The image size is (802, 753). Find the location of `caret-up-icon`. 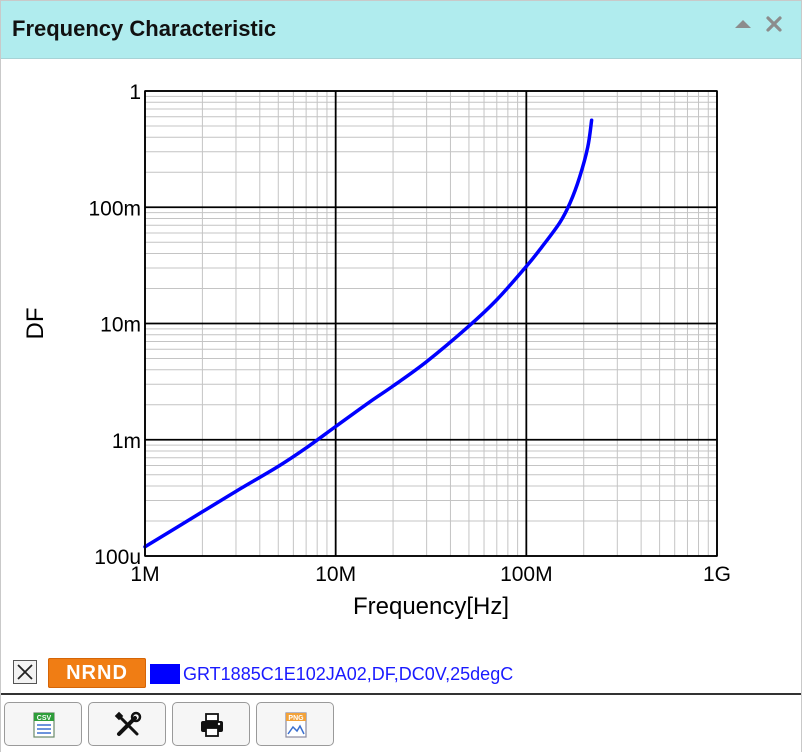

caret-up-icon is located at coordinates (743, 24).